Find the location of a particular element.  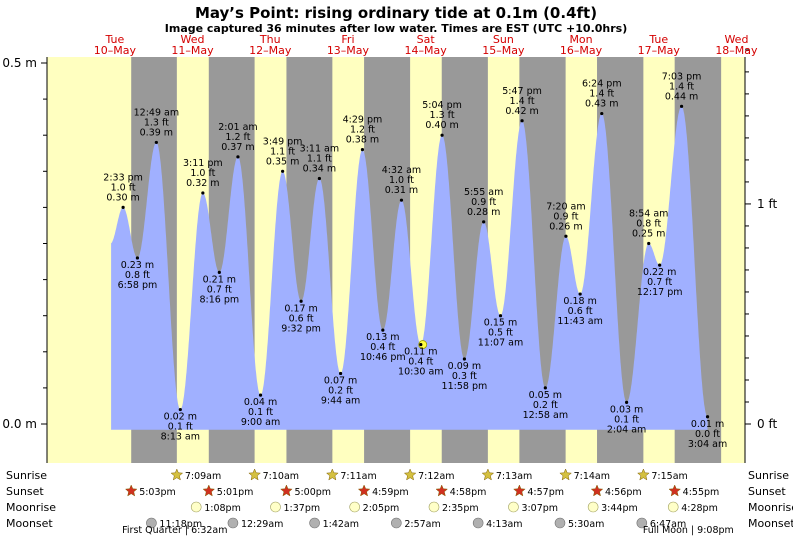

tide-label-line: 0.26 m is located at coordinates (565, 226).